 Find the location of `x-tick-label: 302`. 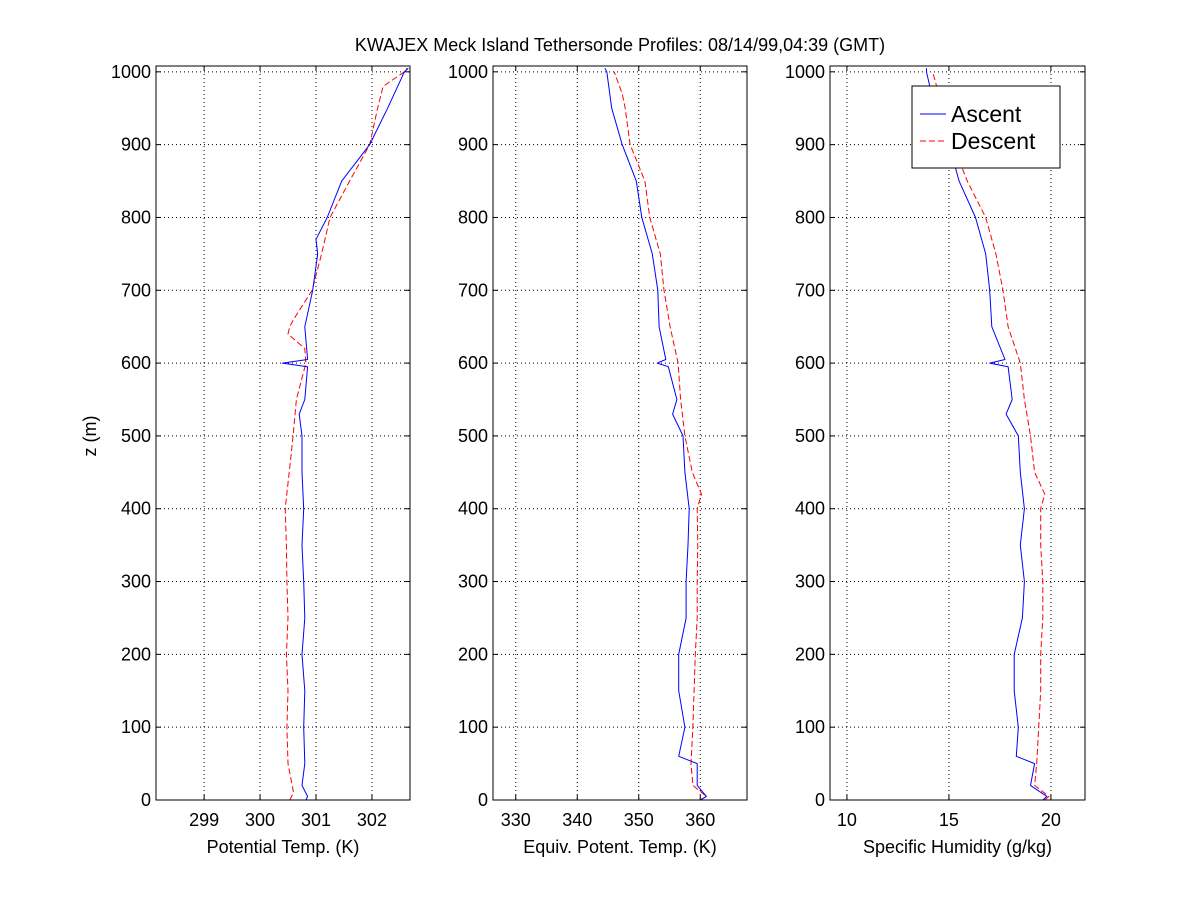

x-tick-label: 302 is located at coordinates (372, 820).